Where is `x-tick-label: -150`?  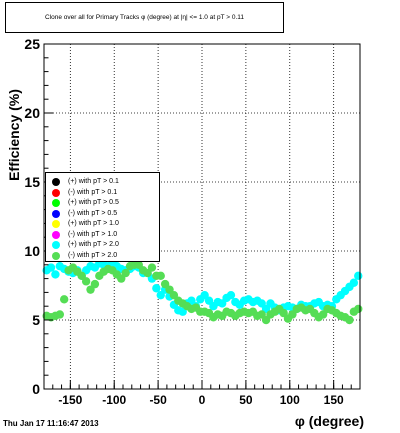 x-tick-label: -150 is located at coordinates (70, 400).